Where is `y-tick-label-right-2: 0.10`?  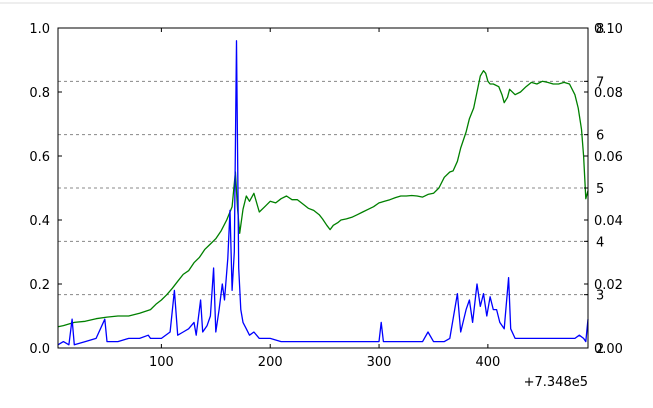 y-tick-label-right-2: 0.10 is located at coordinates (608, 29).